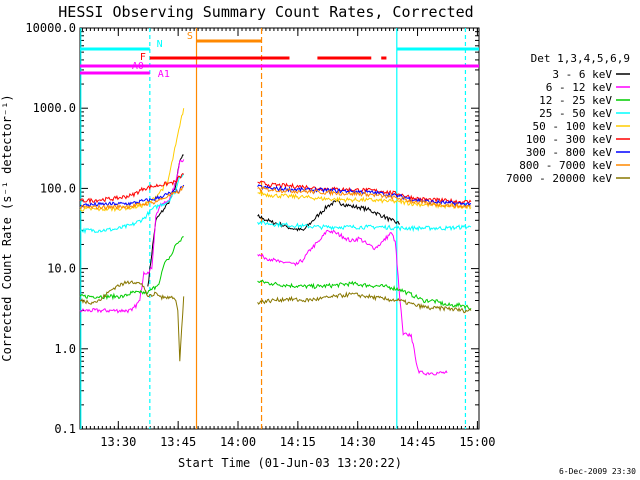  I want to click on x-tick-label: 14:30, so click(358, 442).